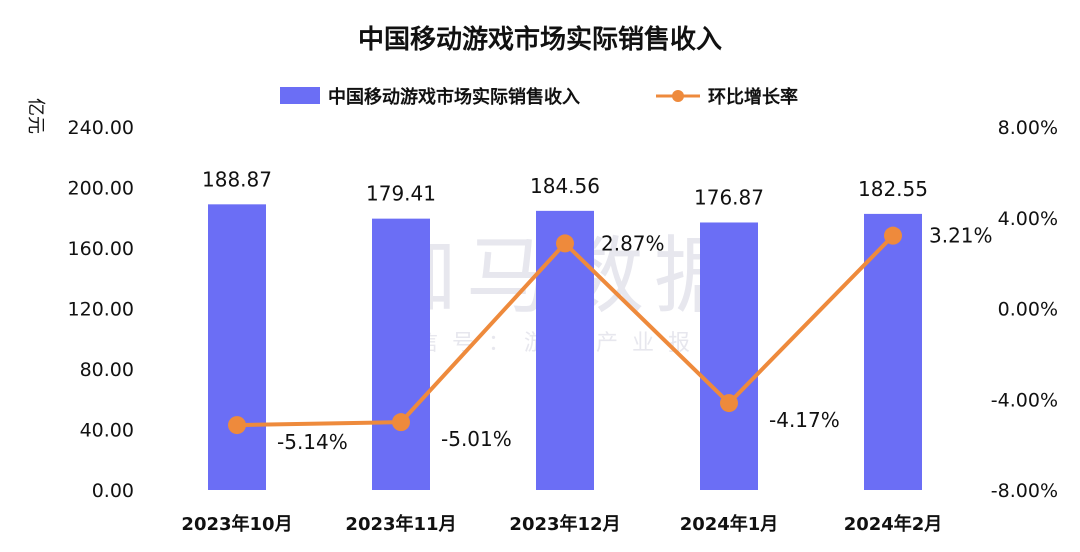 The image size is (1080, 552). Describe the element at coordinates (540, 39) in the screenshot. I see `chart-title: 中国移动游戏市场实际销售收入` at that location.